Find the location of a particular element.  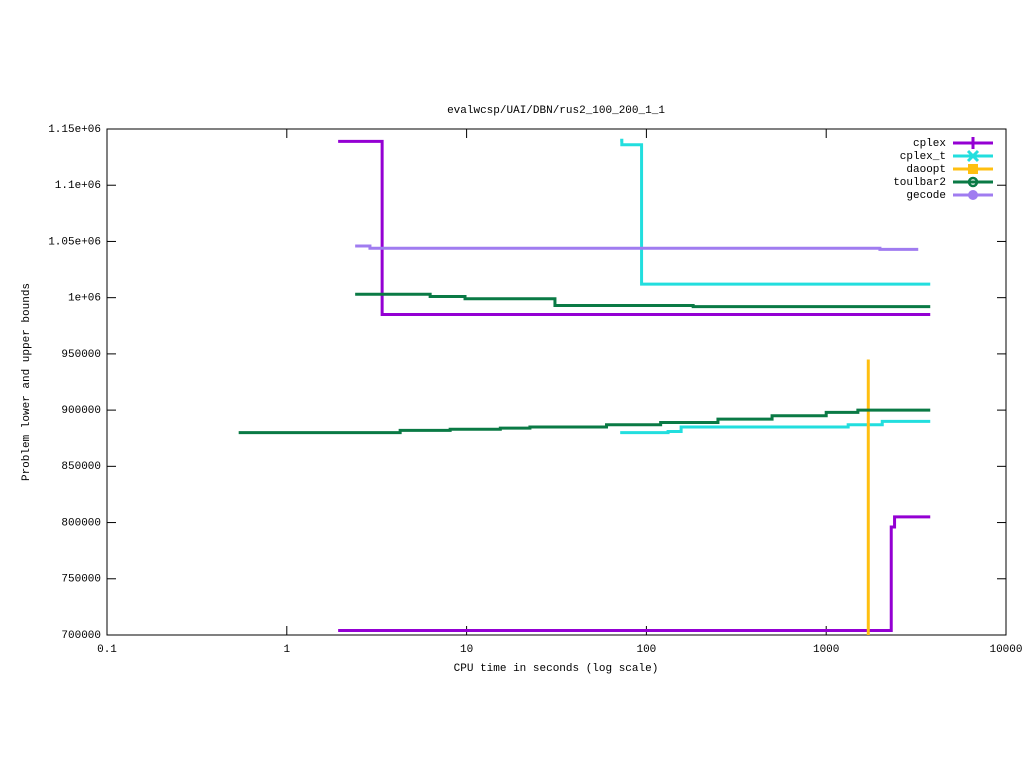

y-tick-label: 850000 is located at coordinates (81, 467).